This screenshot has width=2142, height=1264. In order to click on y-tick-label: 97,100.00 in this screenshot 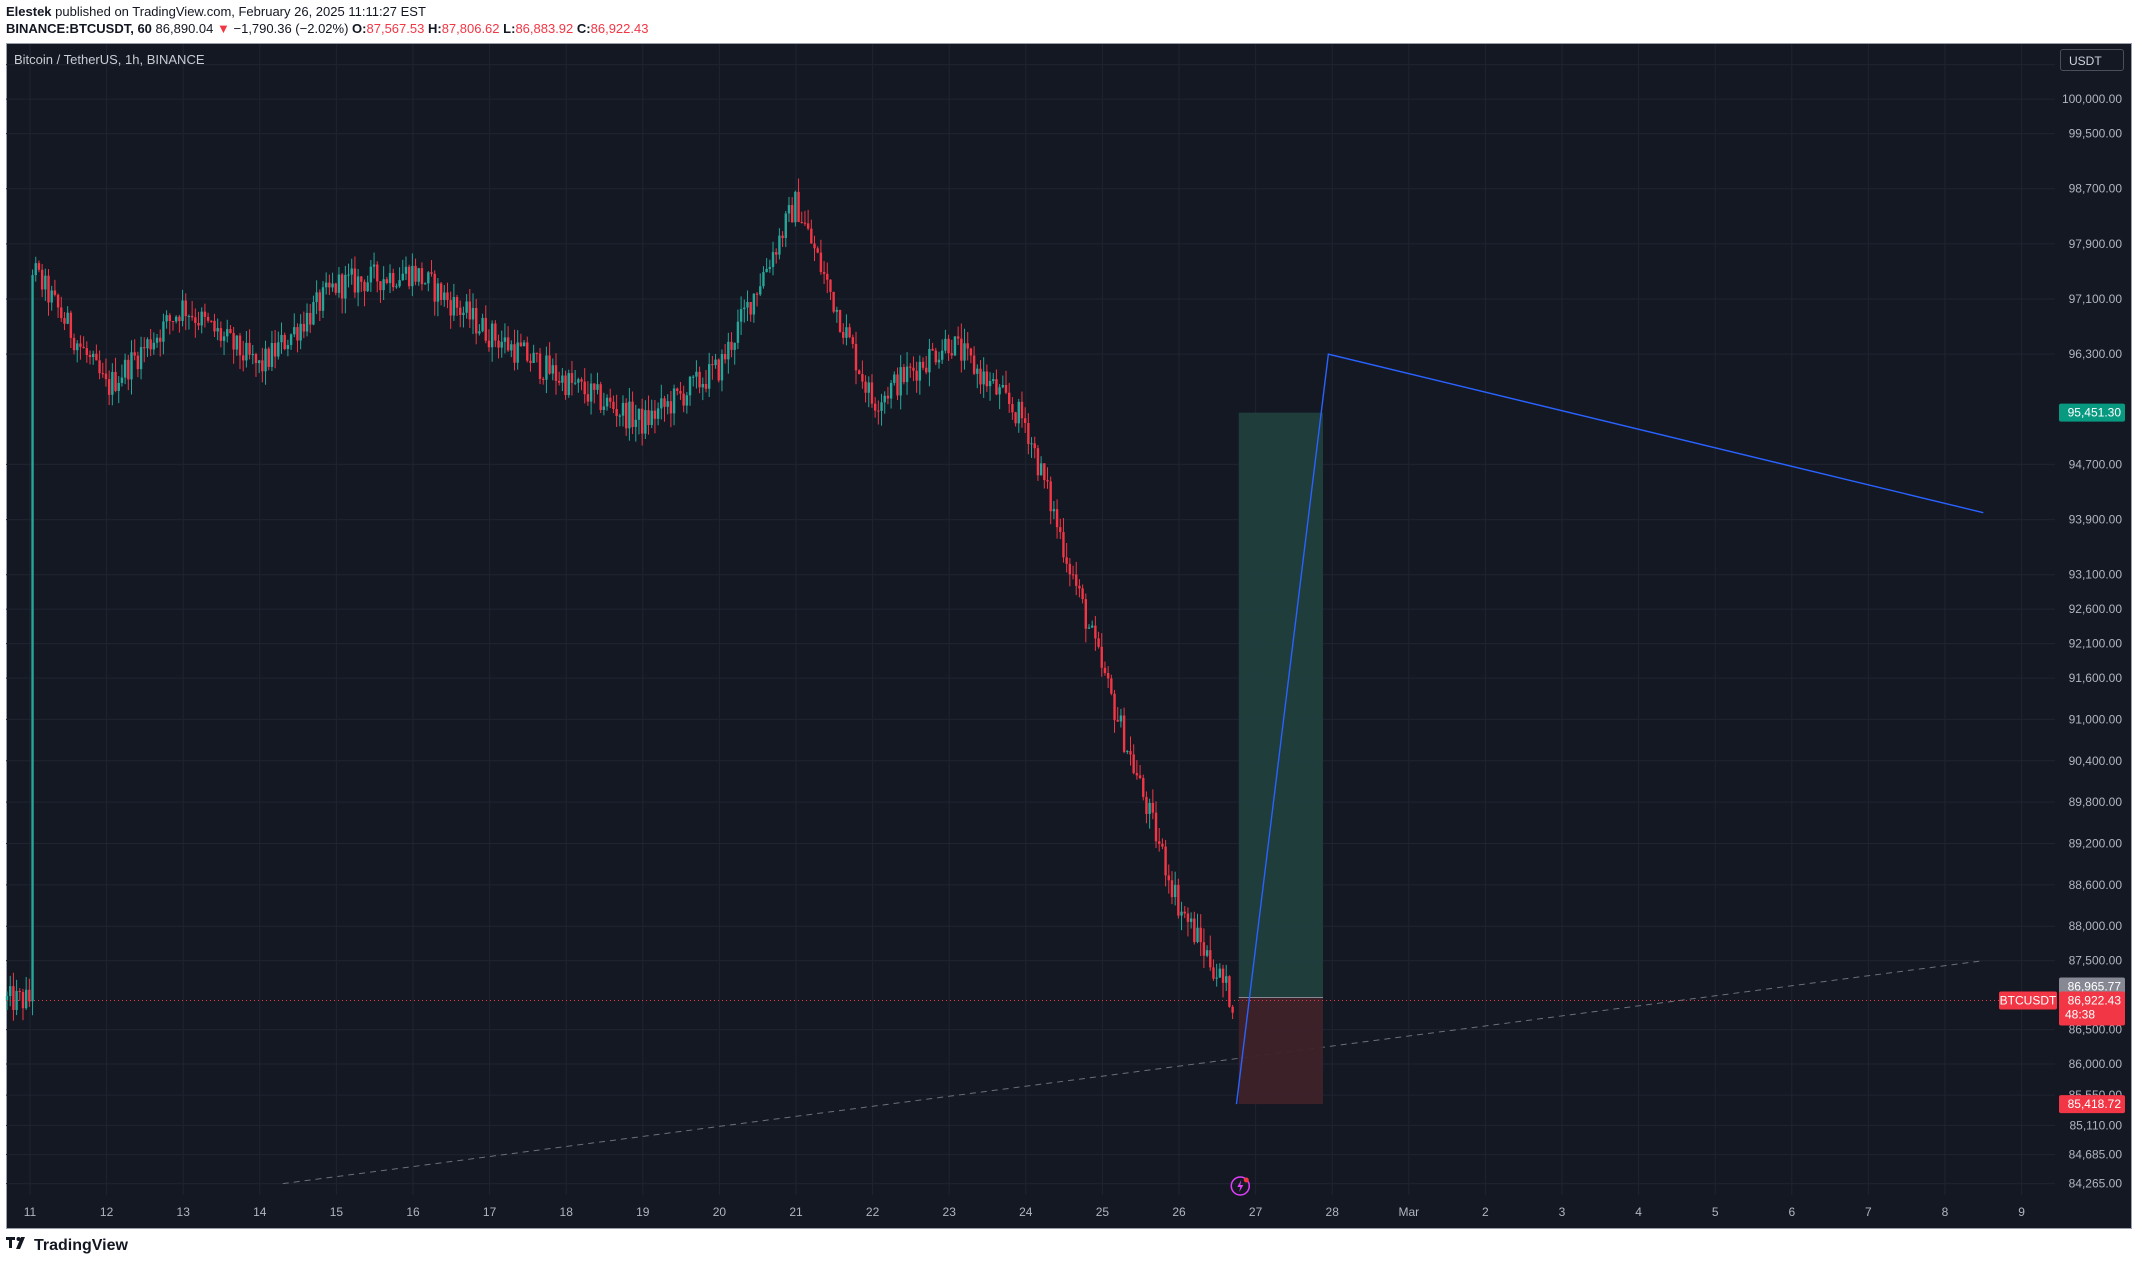, I will do `click(2096, 299)`.